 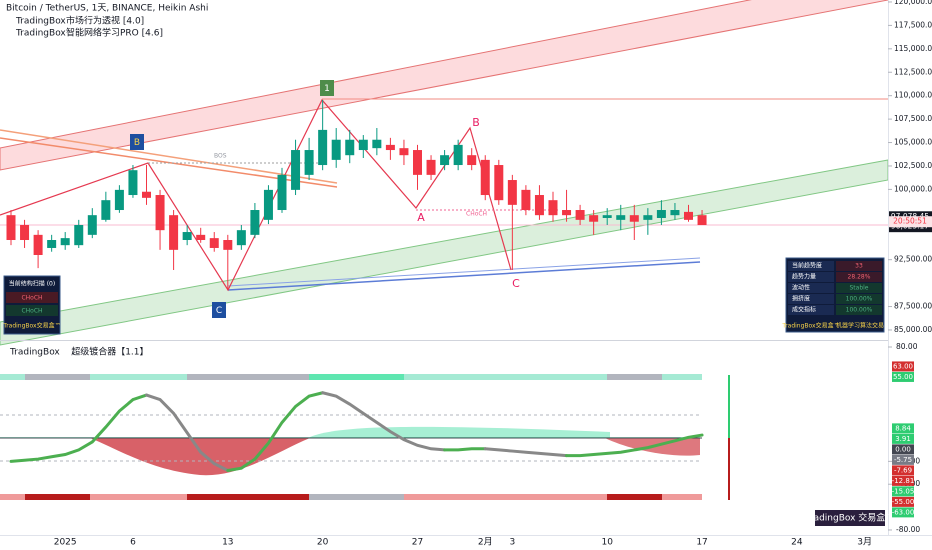 I want to click on countdown-box, so click(x=910, y=222).